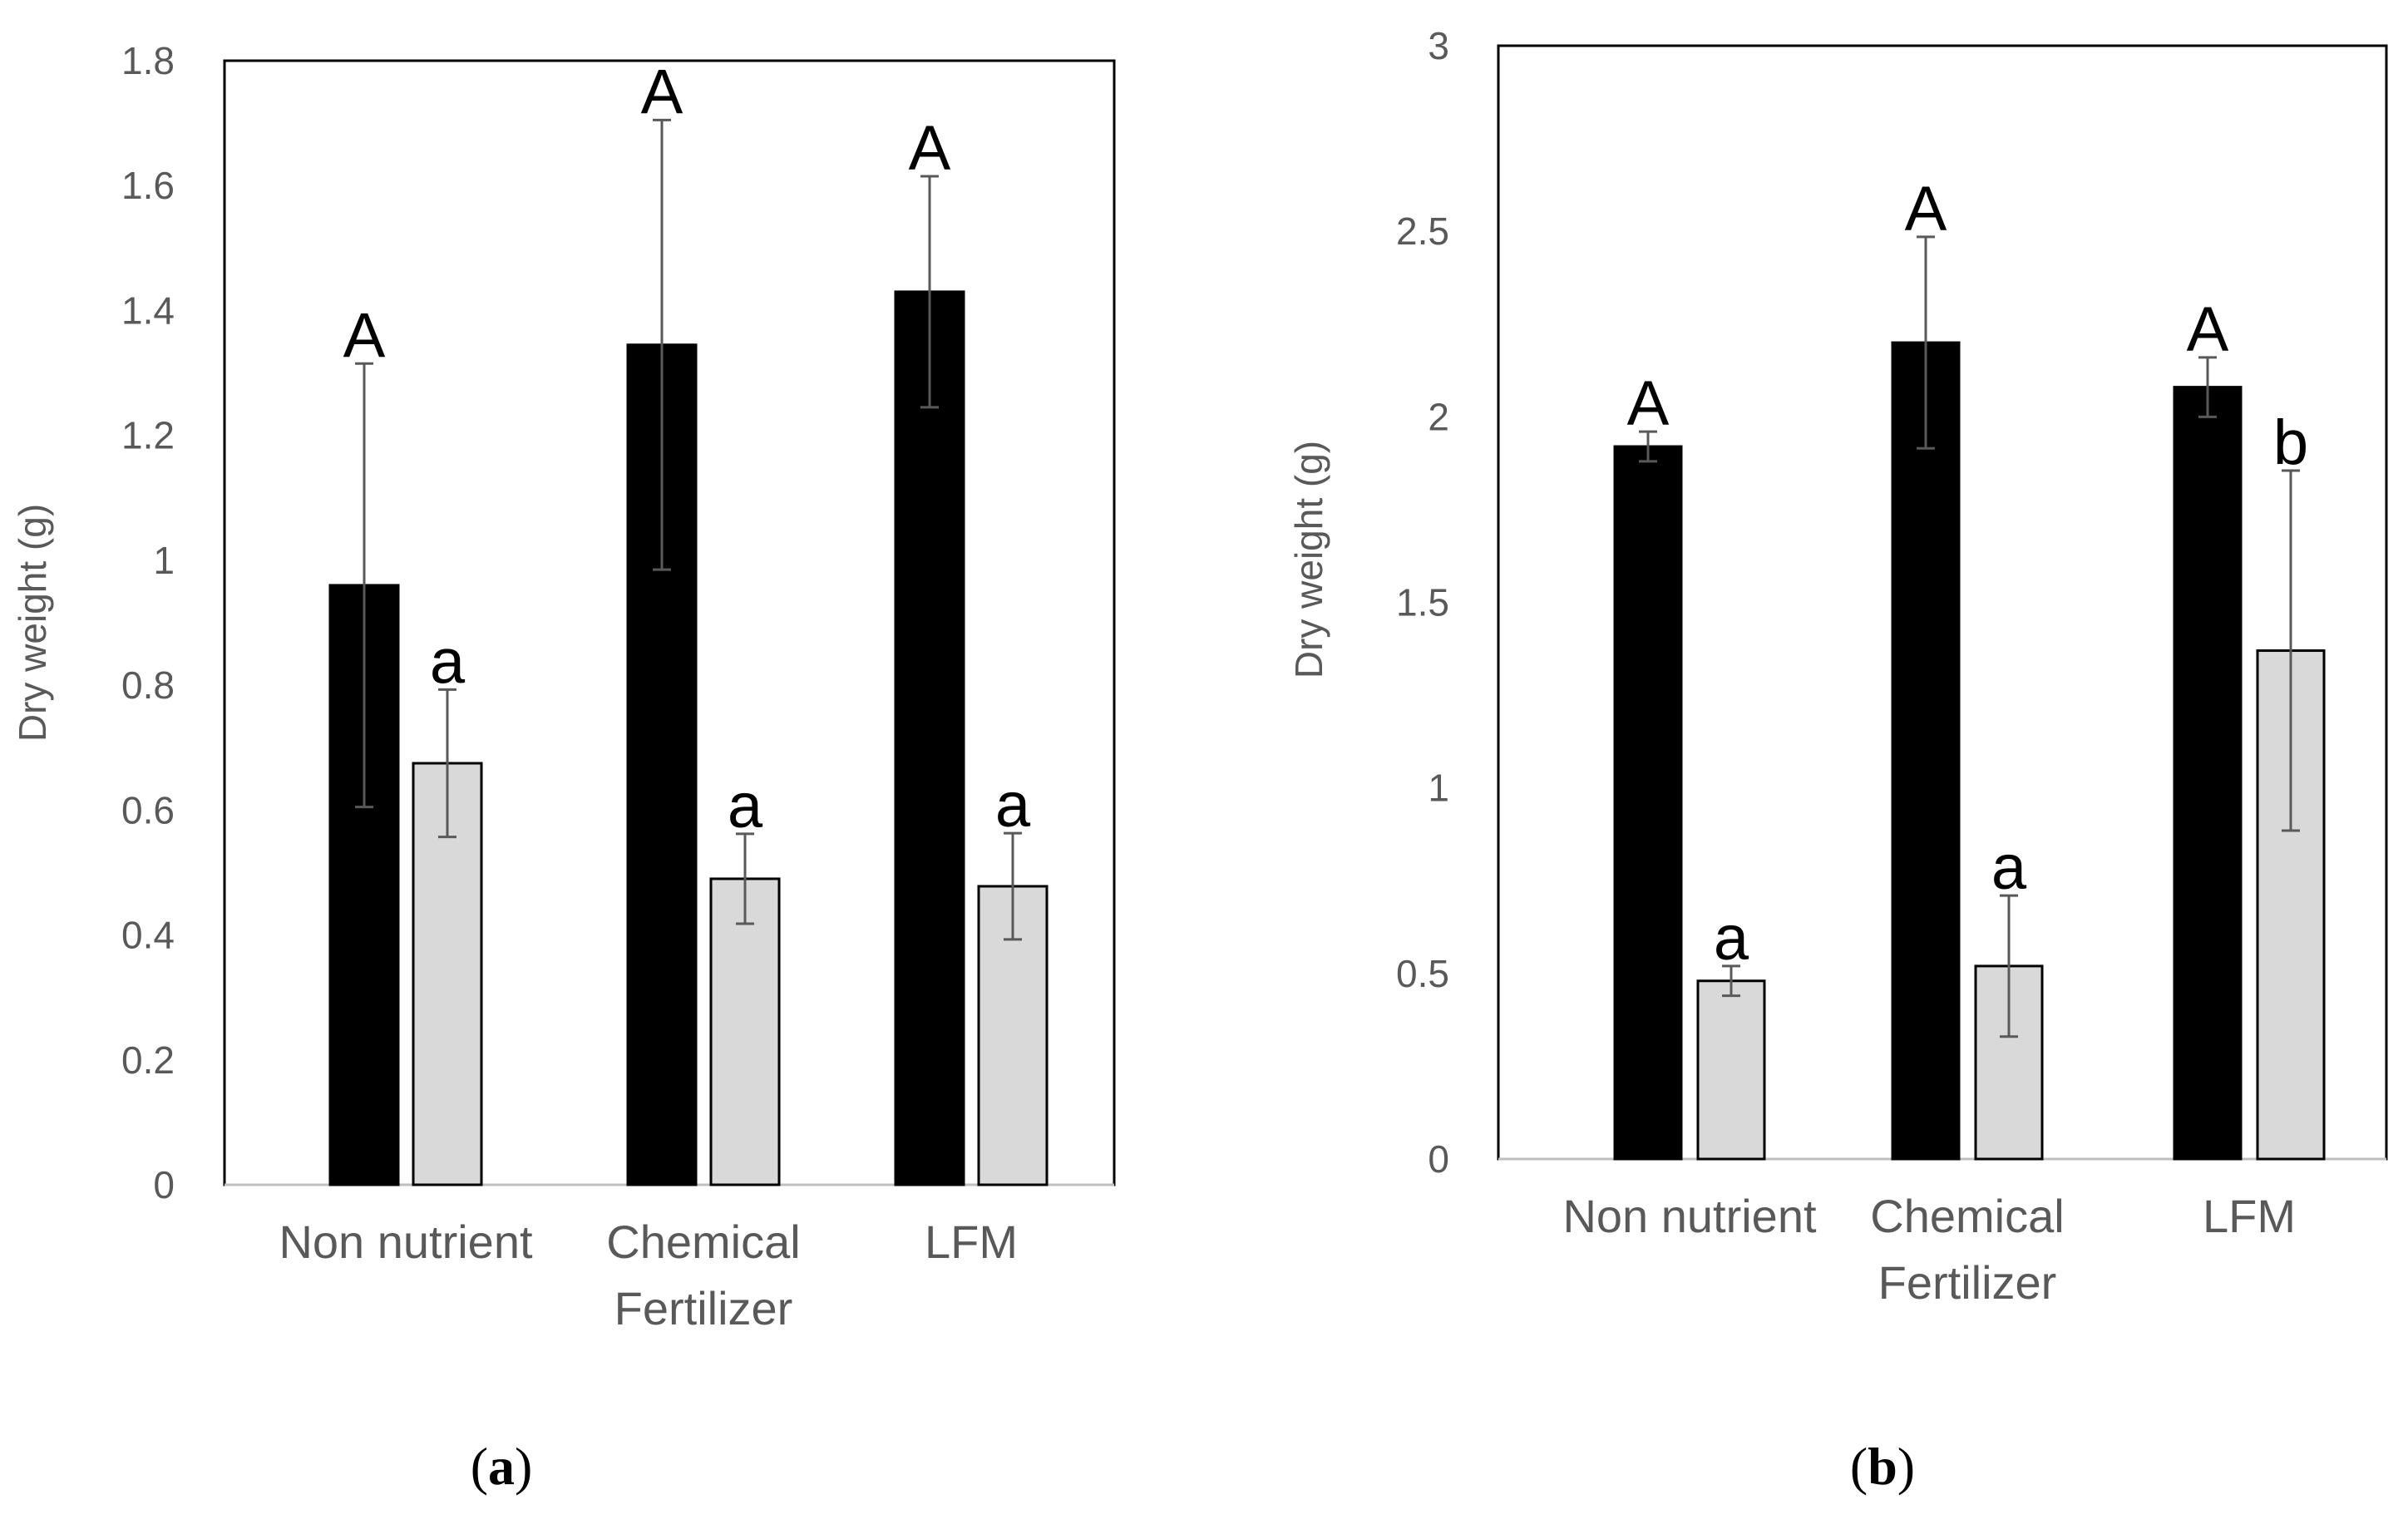 This screenshot has height=1529, width=2408. Describe the element at coordinates (502, 1466) in the screenshot. I see `panel-label: (a)` at that location.